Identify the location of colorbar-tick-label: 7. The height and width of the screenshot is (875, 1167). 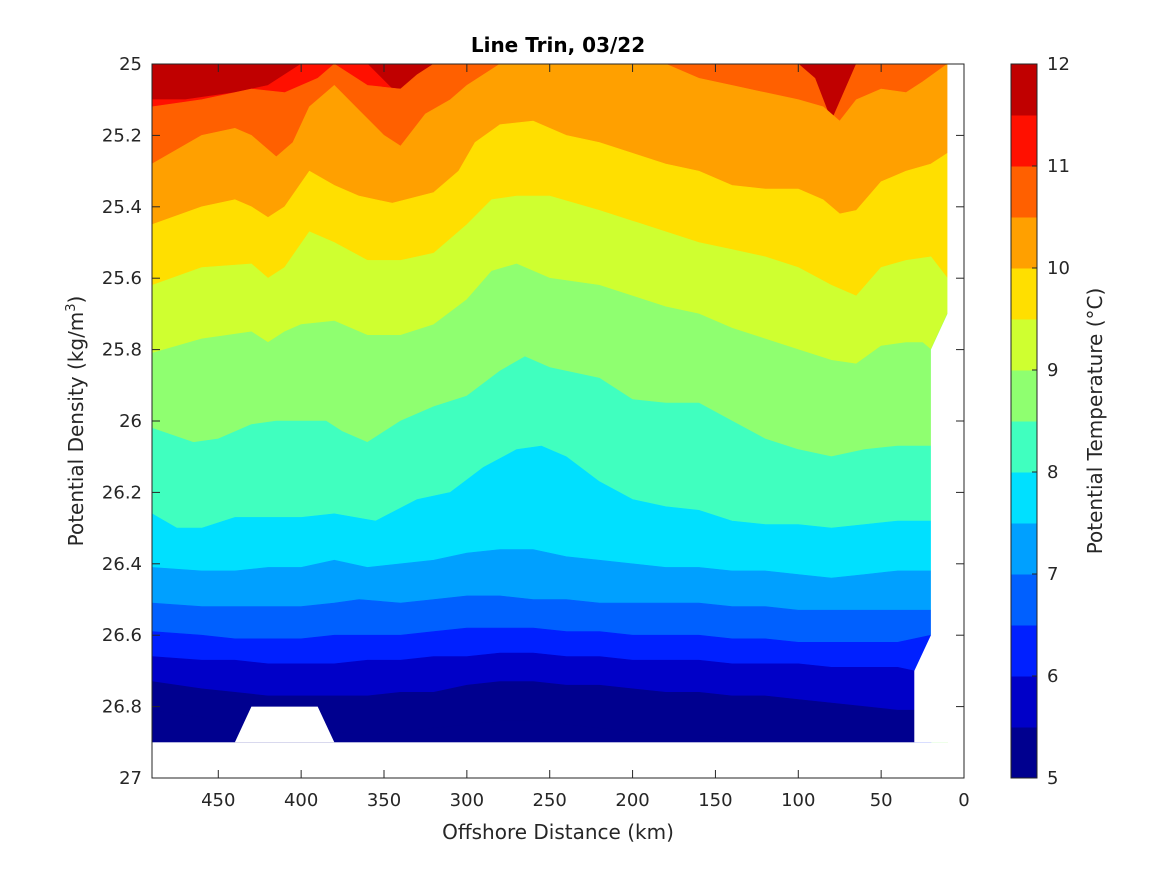
(1052, 574).